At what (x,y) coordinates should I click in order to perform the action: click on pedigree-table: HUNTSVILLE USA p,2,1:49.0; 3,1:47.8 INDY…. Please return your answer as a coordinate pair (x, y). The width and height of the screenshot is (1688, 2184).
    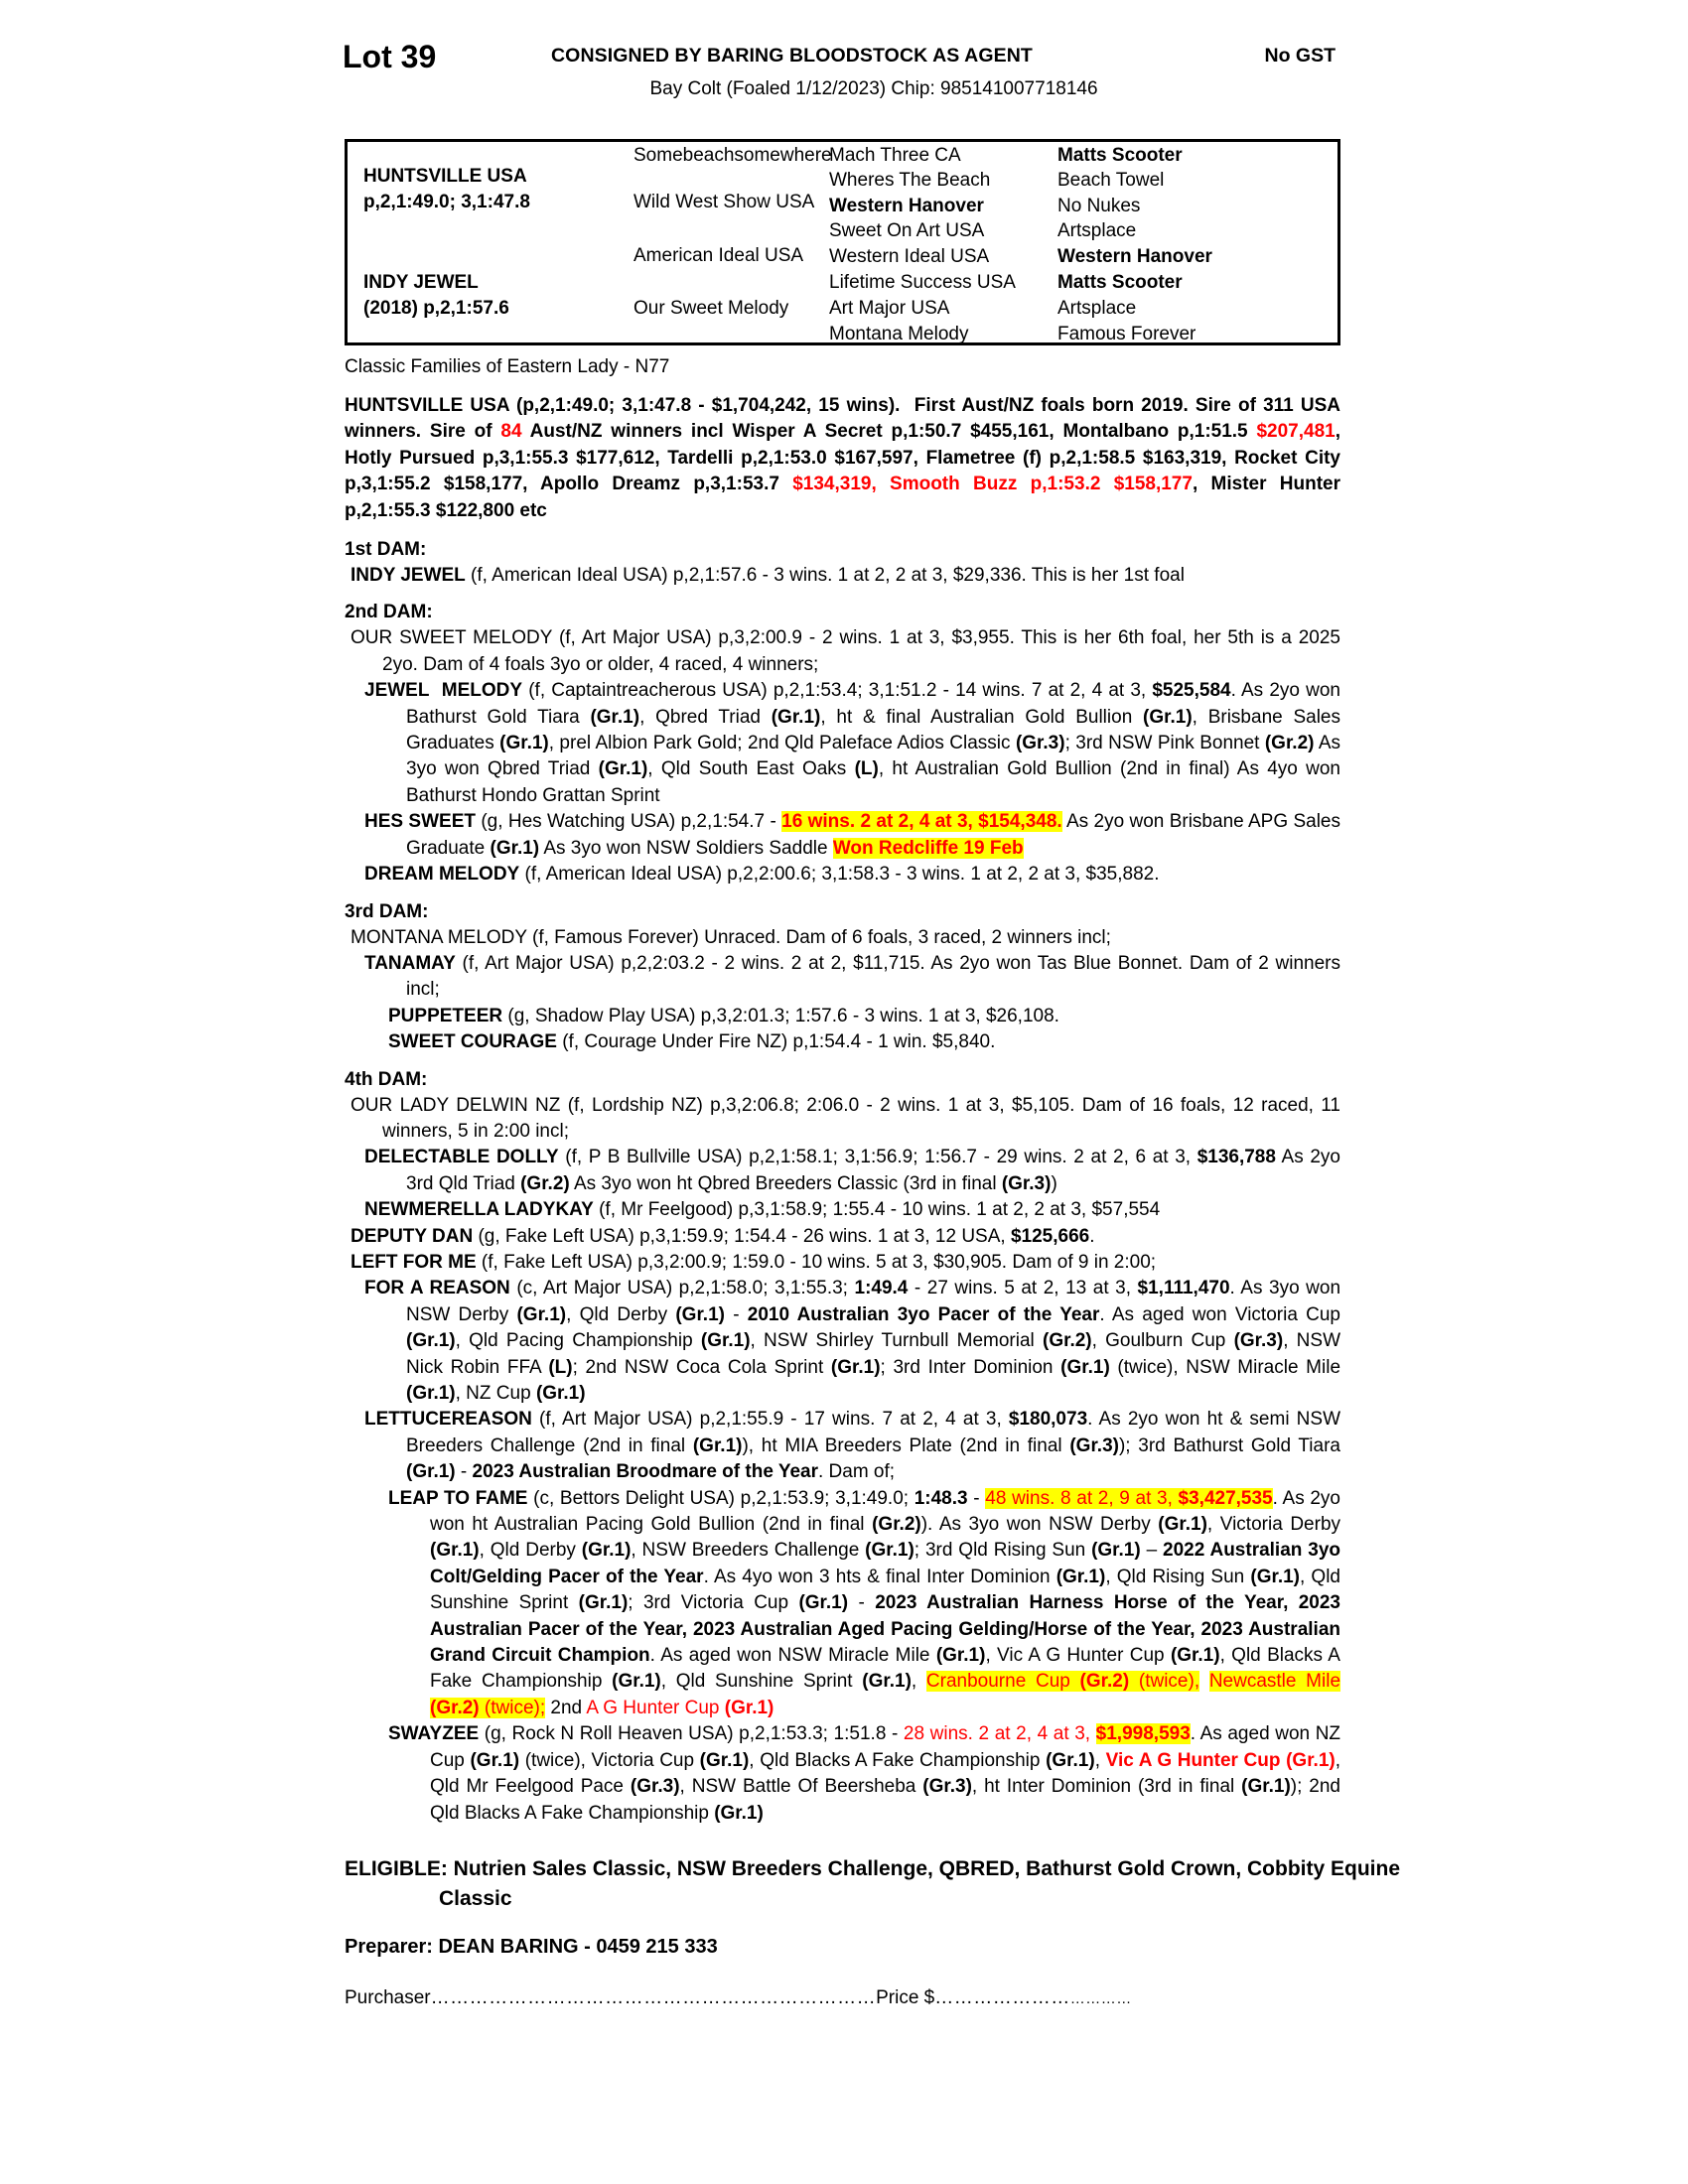
    Looking at the image, I should click on (842, 242).